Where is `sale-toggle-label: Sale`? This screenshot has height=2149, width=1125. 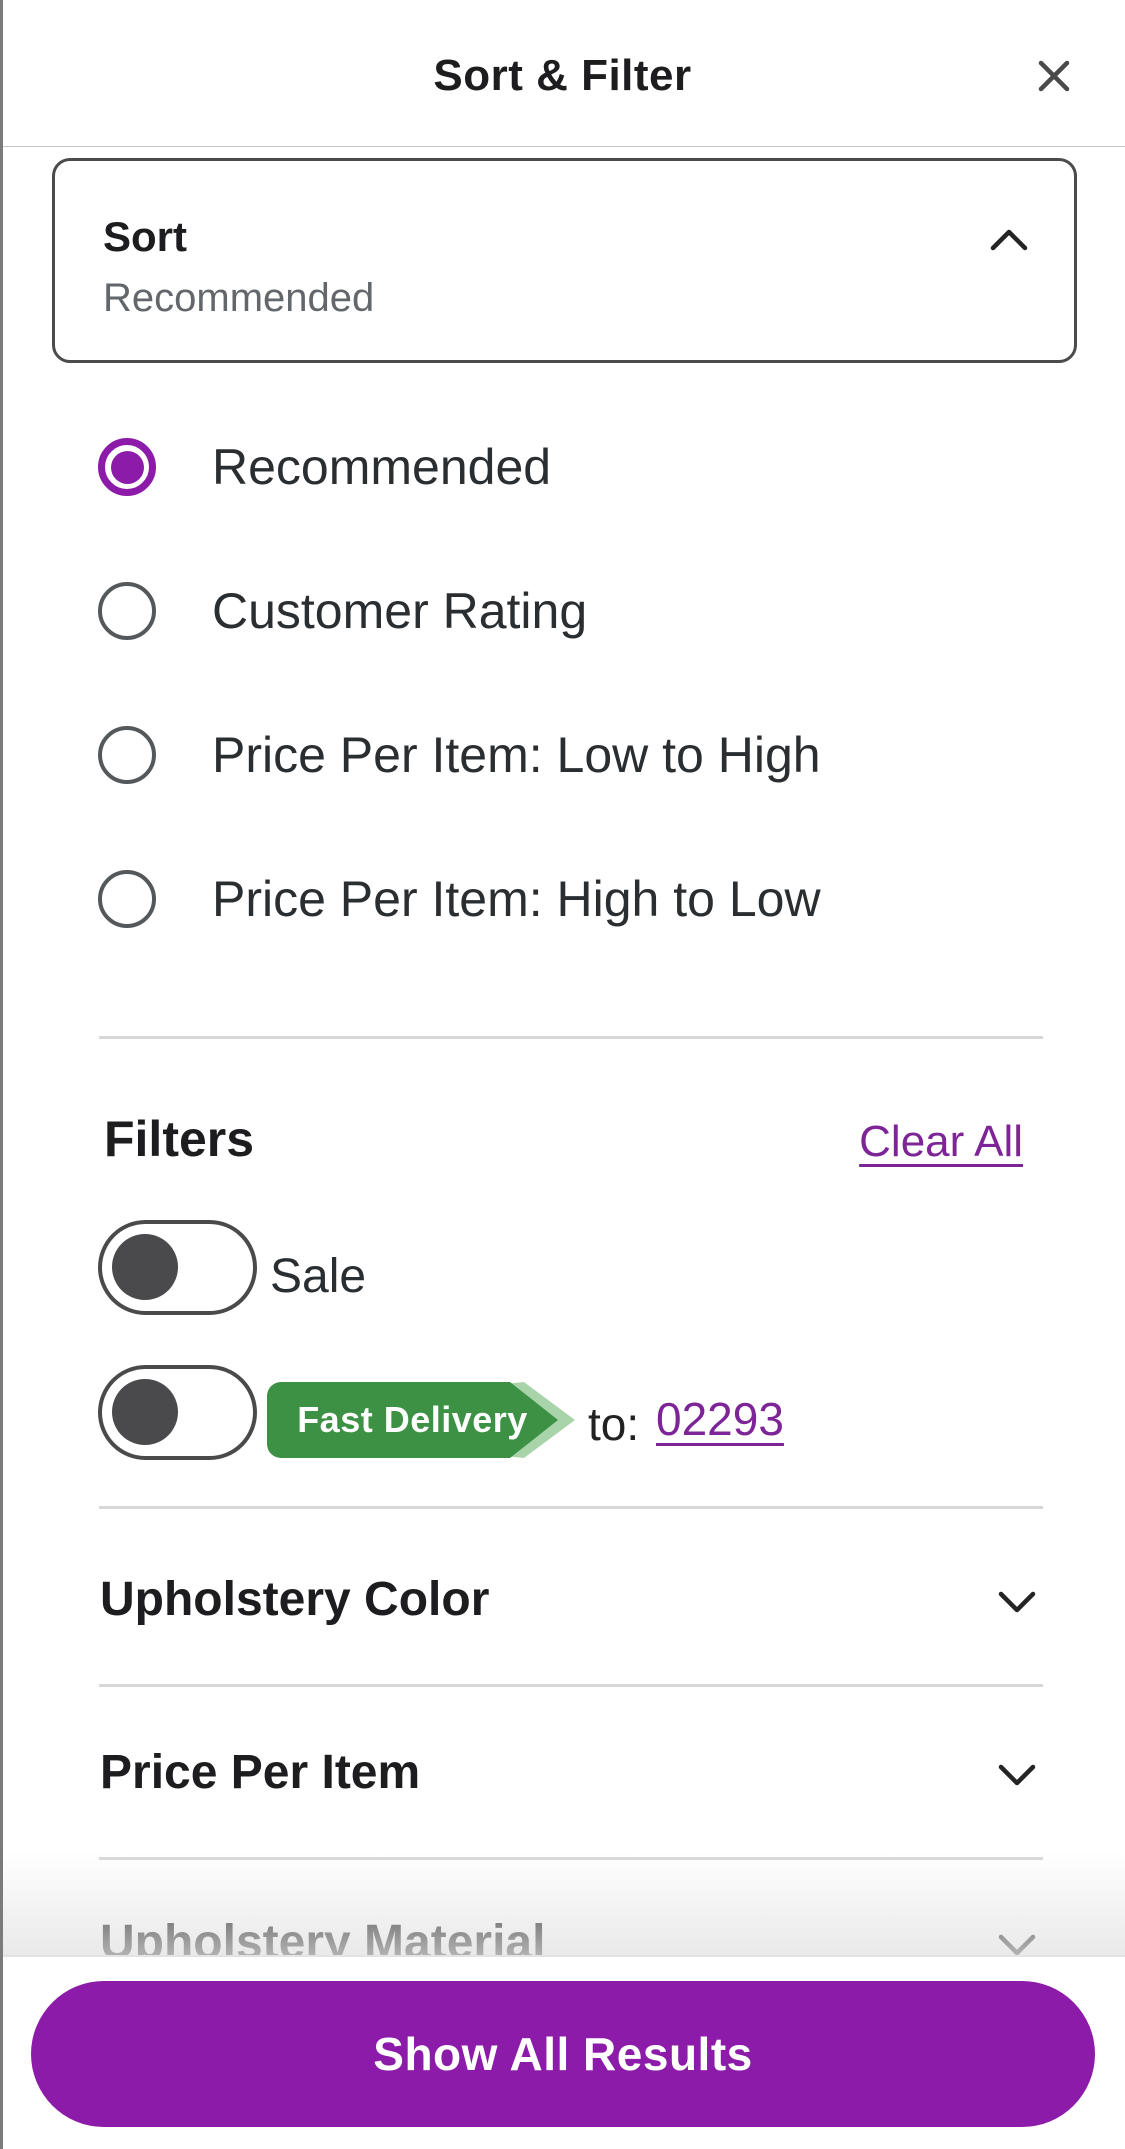 sale-toggle-label: Sale is located at coordinates (318, 1276).